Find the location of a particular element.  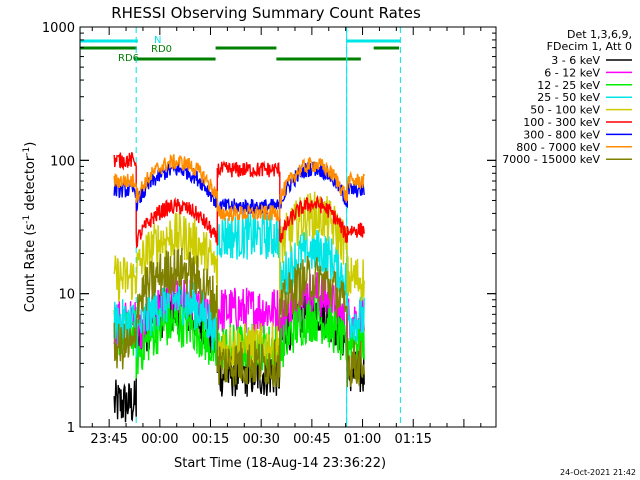

rd0-flag-label: RD0 is located at coordinates (161, 49).